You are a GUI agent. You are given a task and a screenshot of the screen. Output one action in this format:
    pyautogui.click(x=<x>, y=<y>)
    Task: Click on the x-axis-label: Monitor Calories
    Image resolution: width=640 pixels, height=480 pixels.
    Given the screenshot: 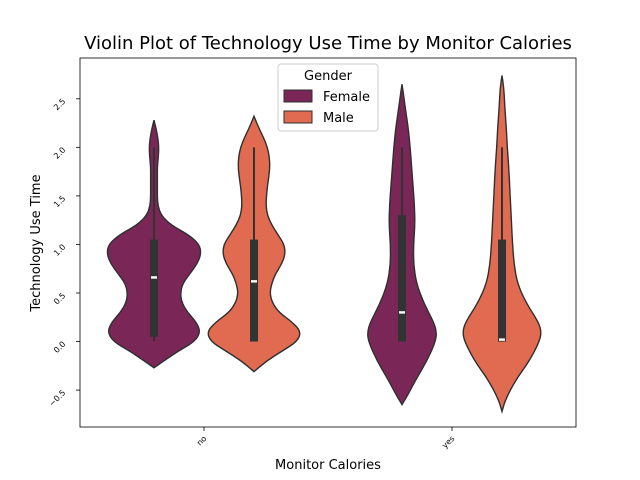 What is the action you would take?
    pyautogui.click(x=328, y=465)
    